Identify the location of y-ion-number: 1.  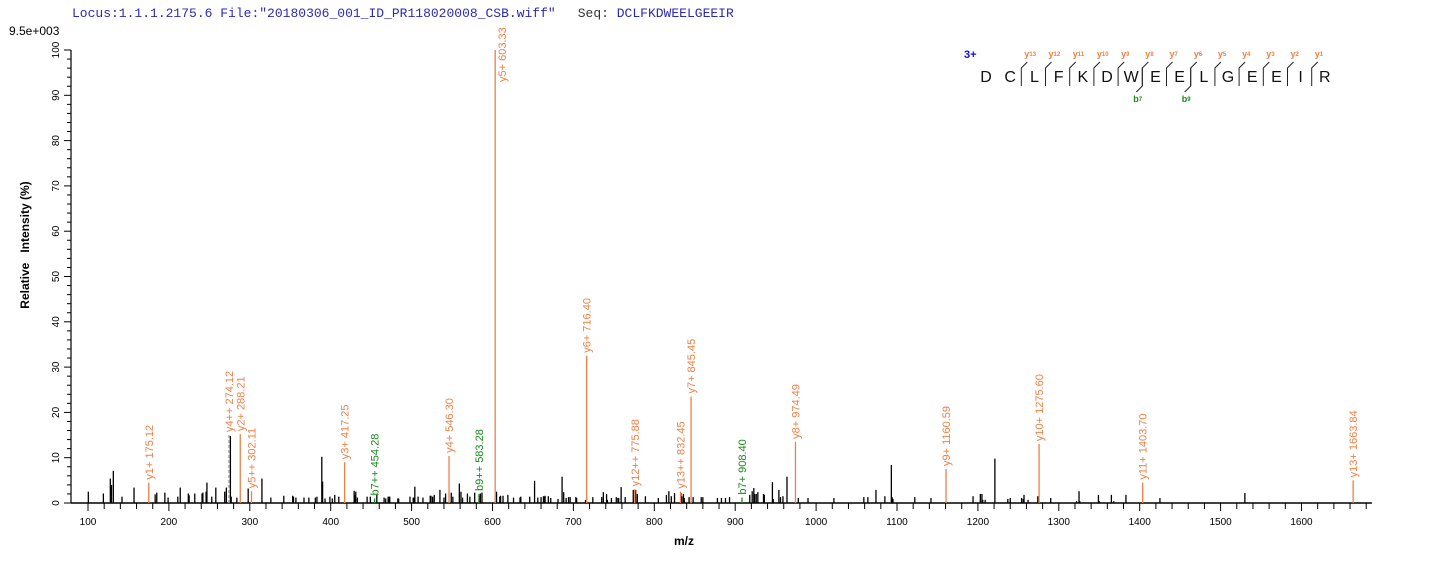
(1322, 55).